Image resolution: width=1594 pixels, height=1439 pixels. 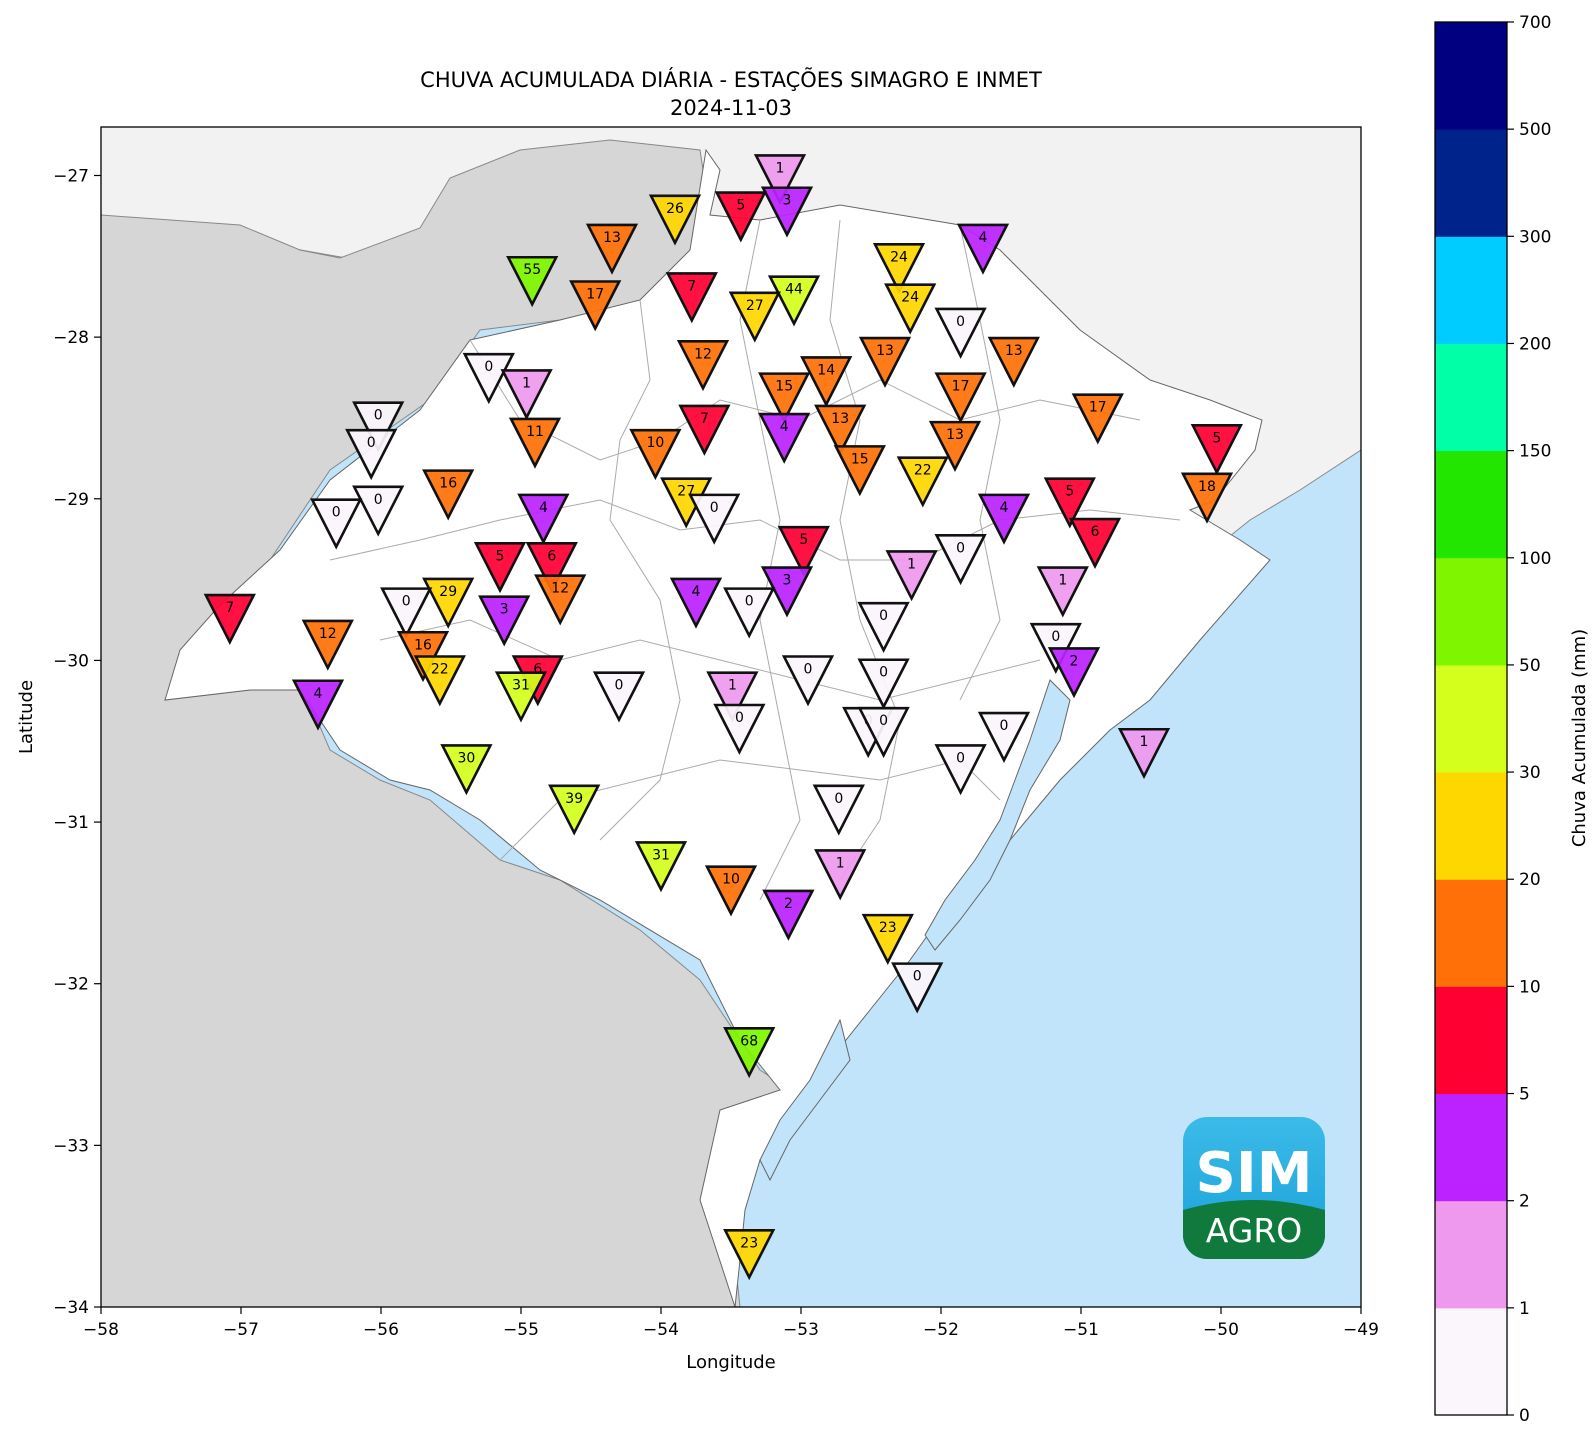 What do you see at coordinates (661, 1330) in the screenshot?
I see `x-tick-label: −54` at bounding box center [661, 1330].